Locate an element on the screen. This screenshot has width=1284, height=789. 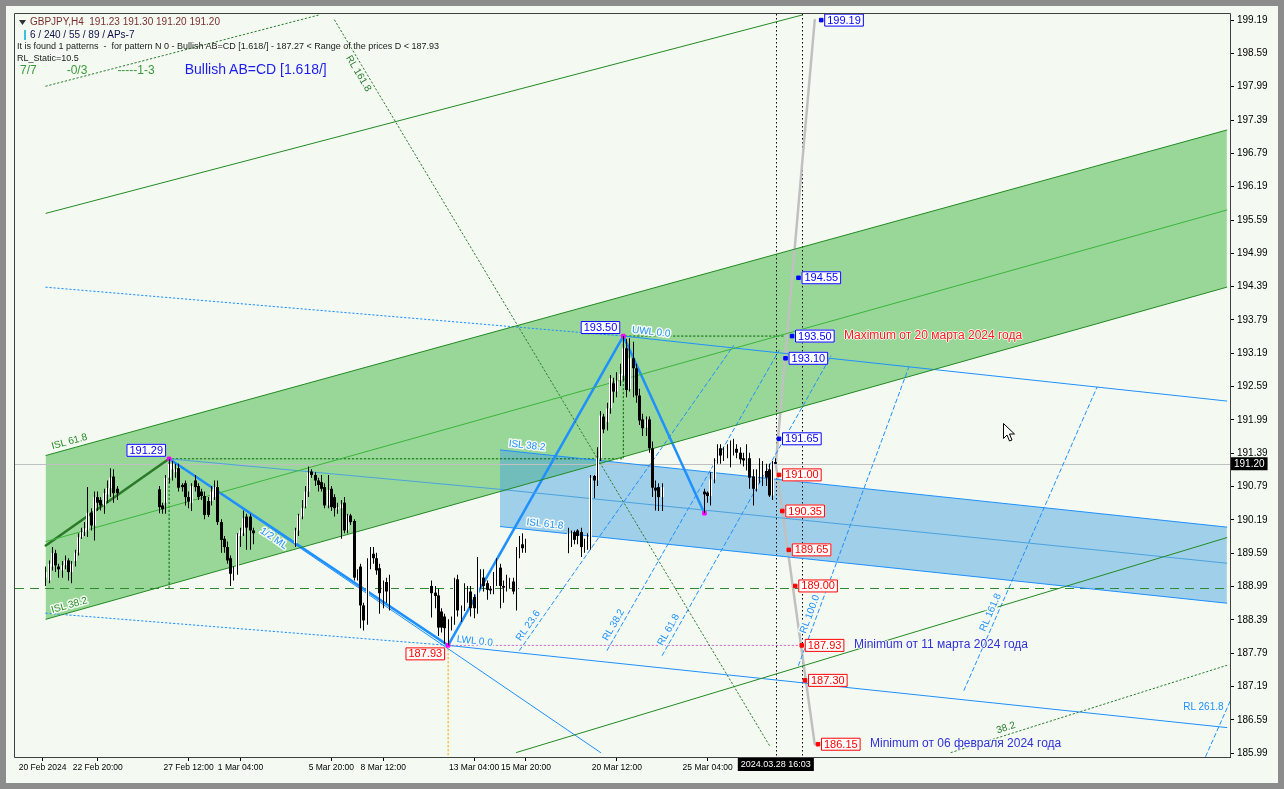
annotation: -0/3 is located at coordinates (77, 70).